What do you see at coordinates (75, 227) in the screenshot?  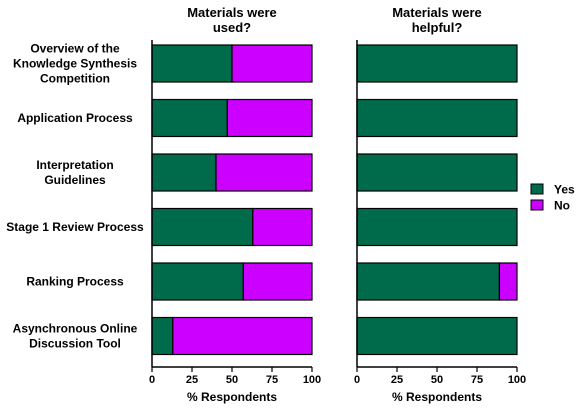 I see `category-label: Stage 1 Review Process` at bounding box center [75, 227].